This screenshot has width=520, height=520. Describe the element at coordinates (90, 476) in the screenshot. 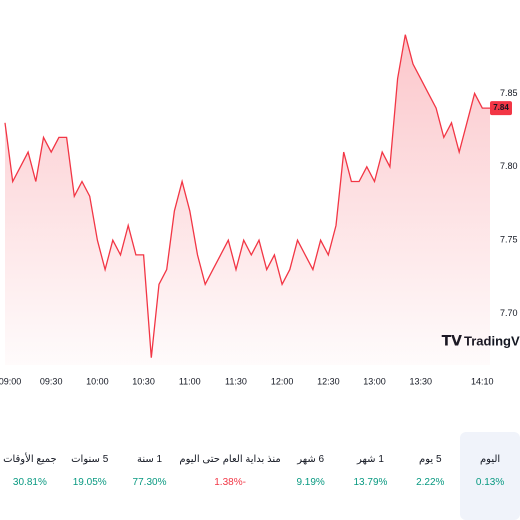

I see `period-tab: 5 سنوات 19.05%` at that location.